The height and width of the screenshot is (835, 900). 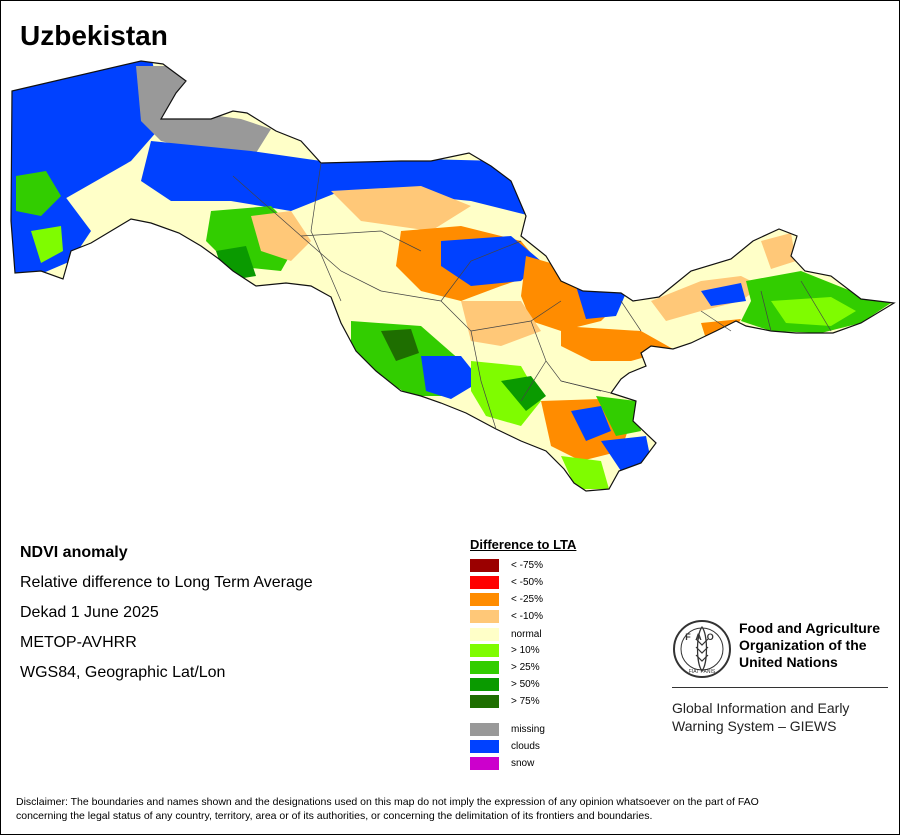 I want to click on legend-item: < -75%, so click(x=506, y=565).